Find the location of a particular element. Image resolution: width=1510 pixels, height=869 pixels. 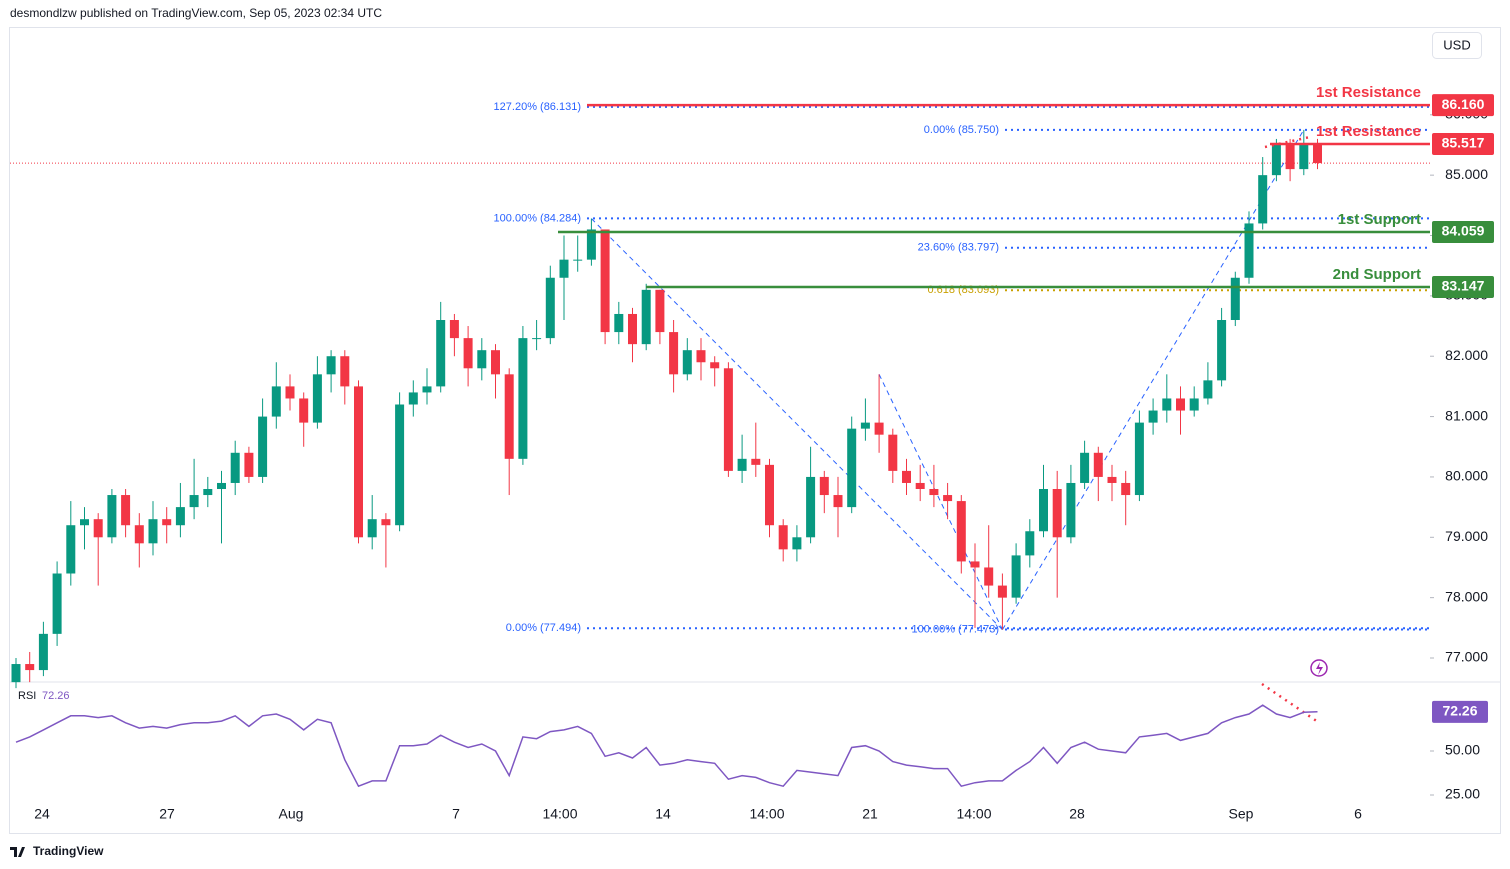

fib-label: 127.20% (86.131) is located at coordinates (537, 107).